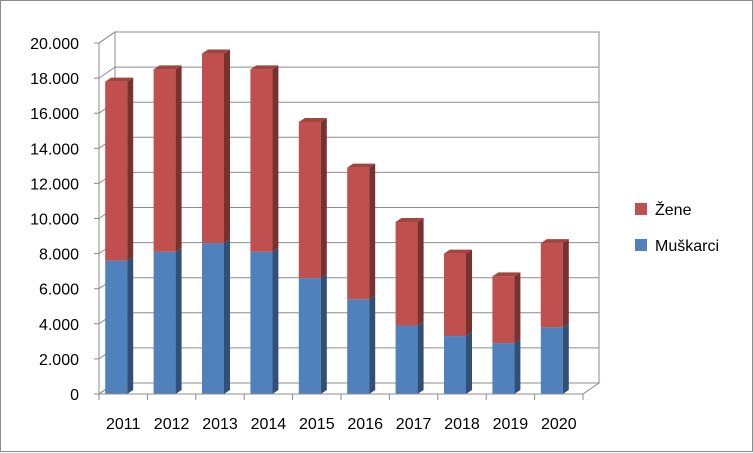  I want to click on x-tick-label: 2012, so click(172, 424).